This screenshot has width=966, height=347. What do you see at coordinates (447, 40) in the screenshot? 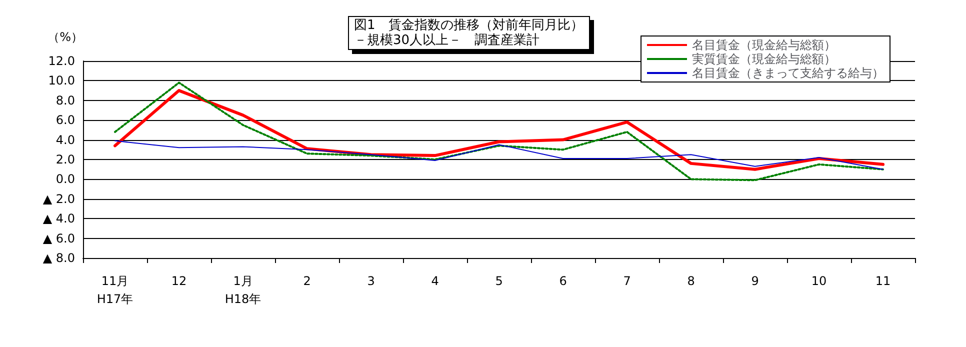
I see `chart-subtitle: －規模30人以上－ 調査産業計` at bounding box center [447, 40].